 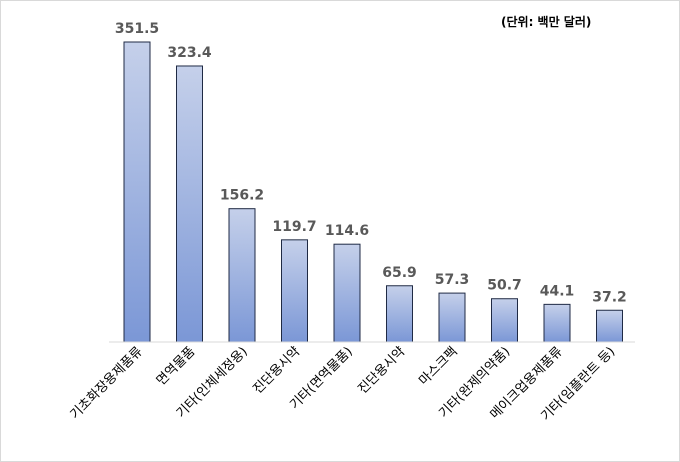 I want to click on value-label-7: 57.3, so click(x=452, y=280).